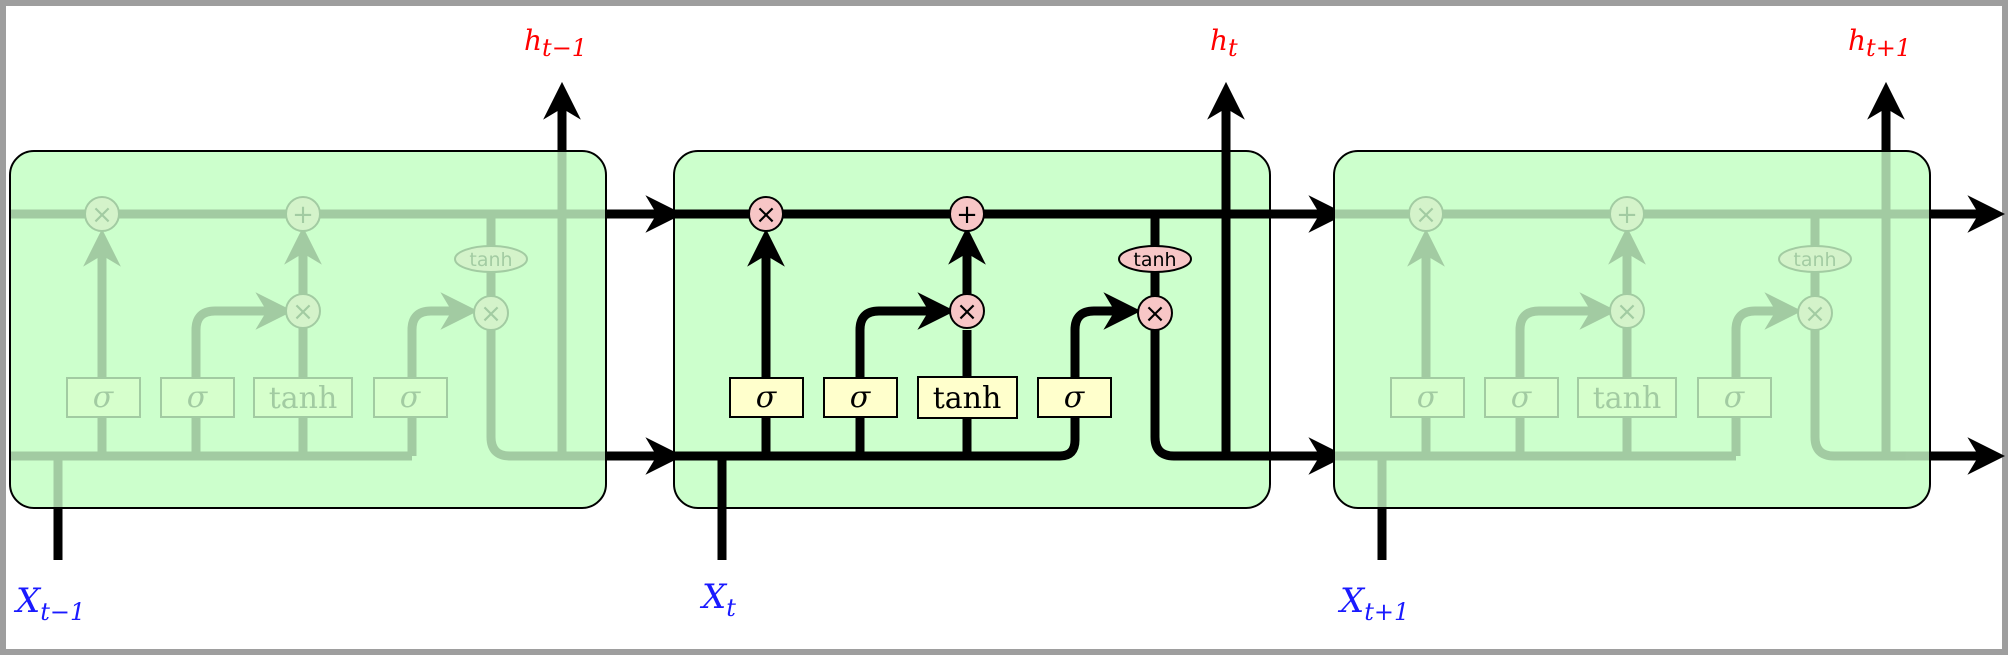  I want to click on input-label-current: Xt, so click(717, 599).